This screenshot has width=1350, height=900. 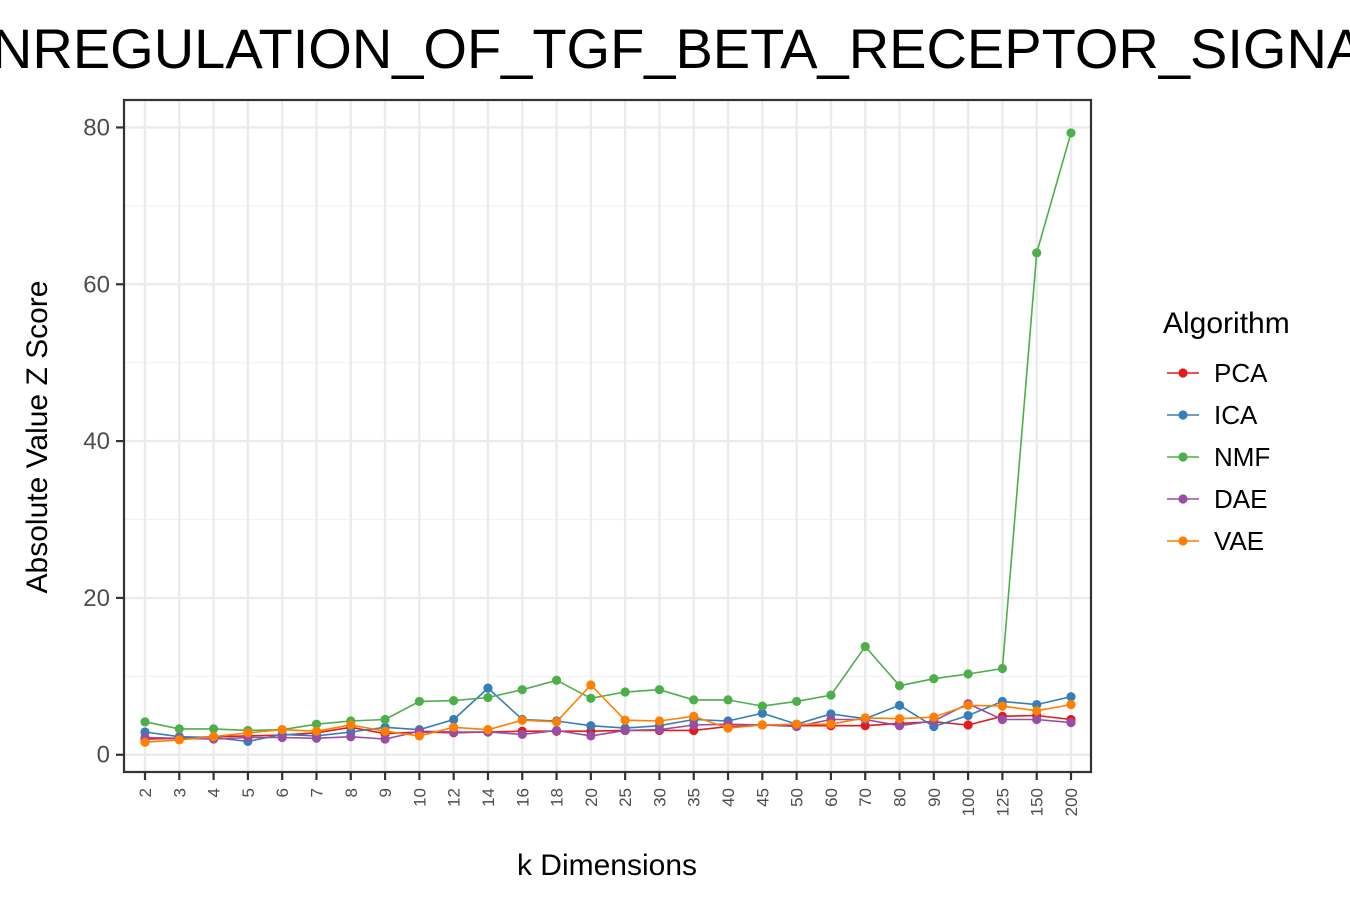 I want to click on y-tick-label: 0, so click(x=103, y=755).